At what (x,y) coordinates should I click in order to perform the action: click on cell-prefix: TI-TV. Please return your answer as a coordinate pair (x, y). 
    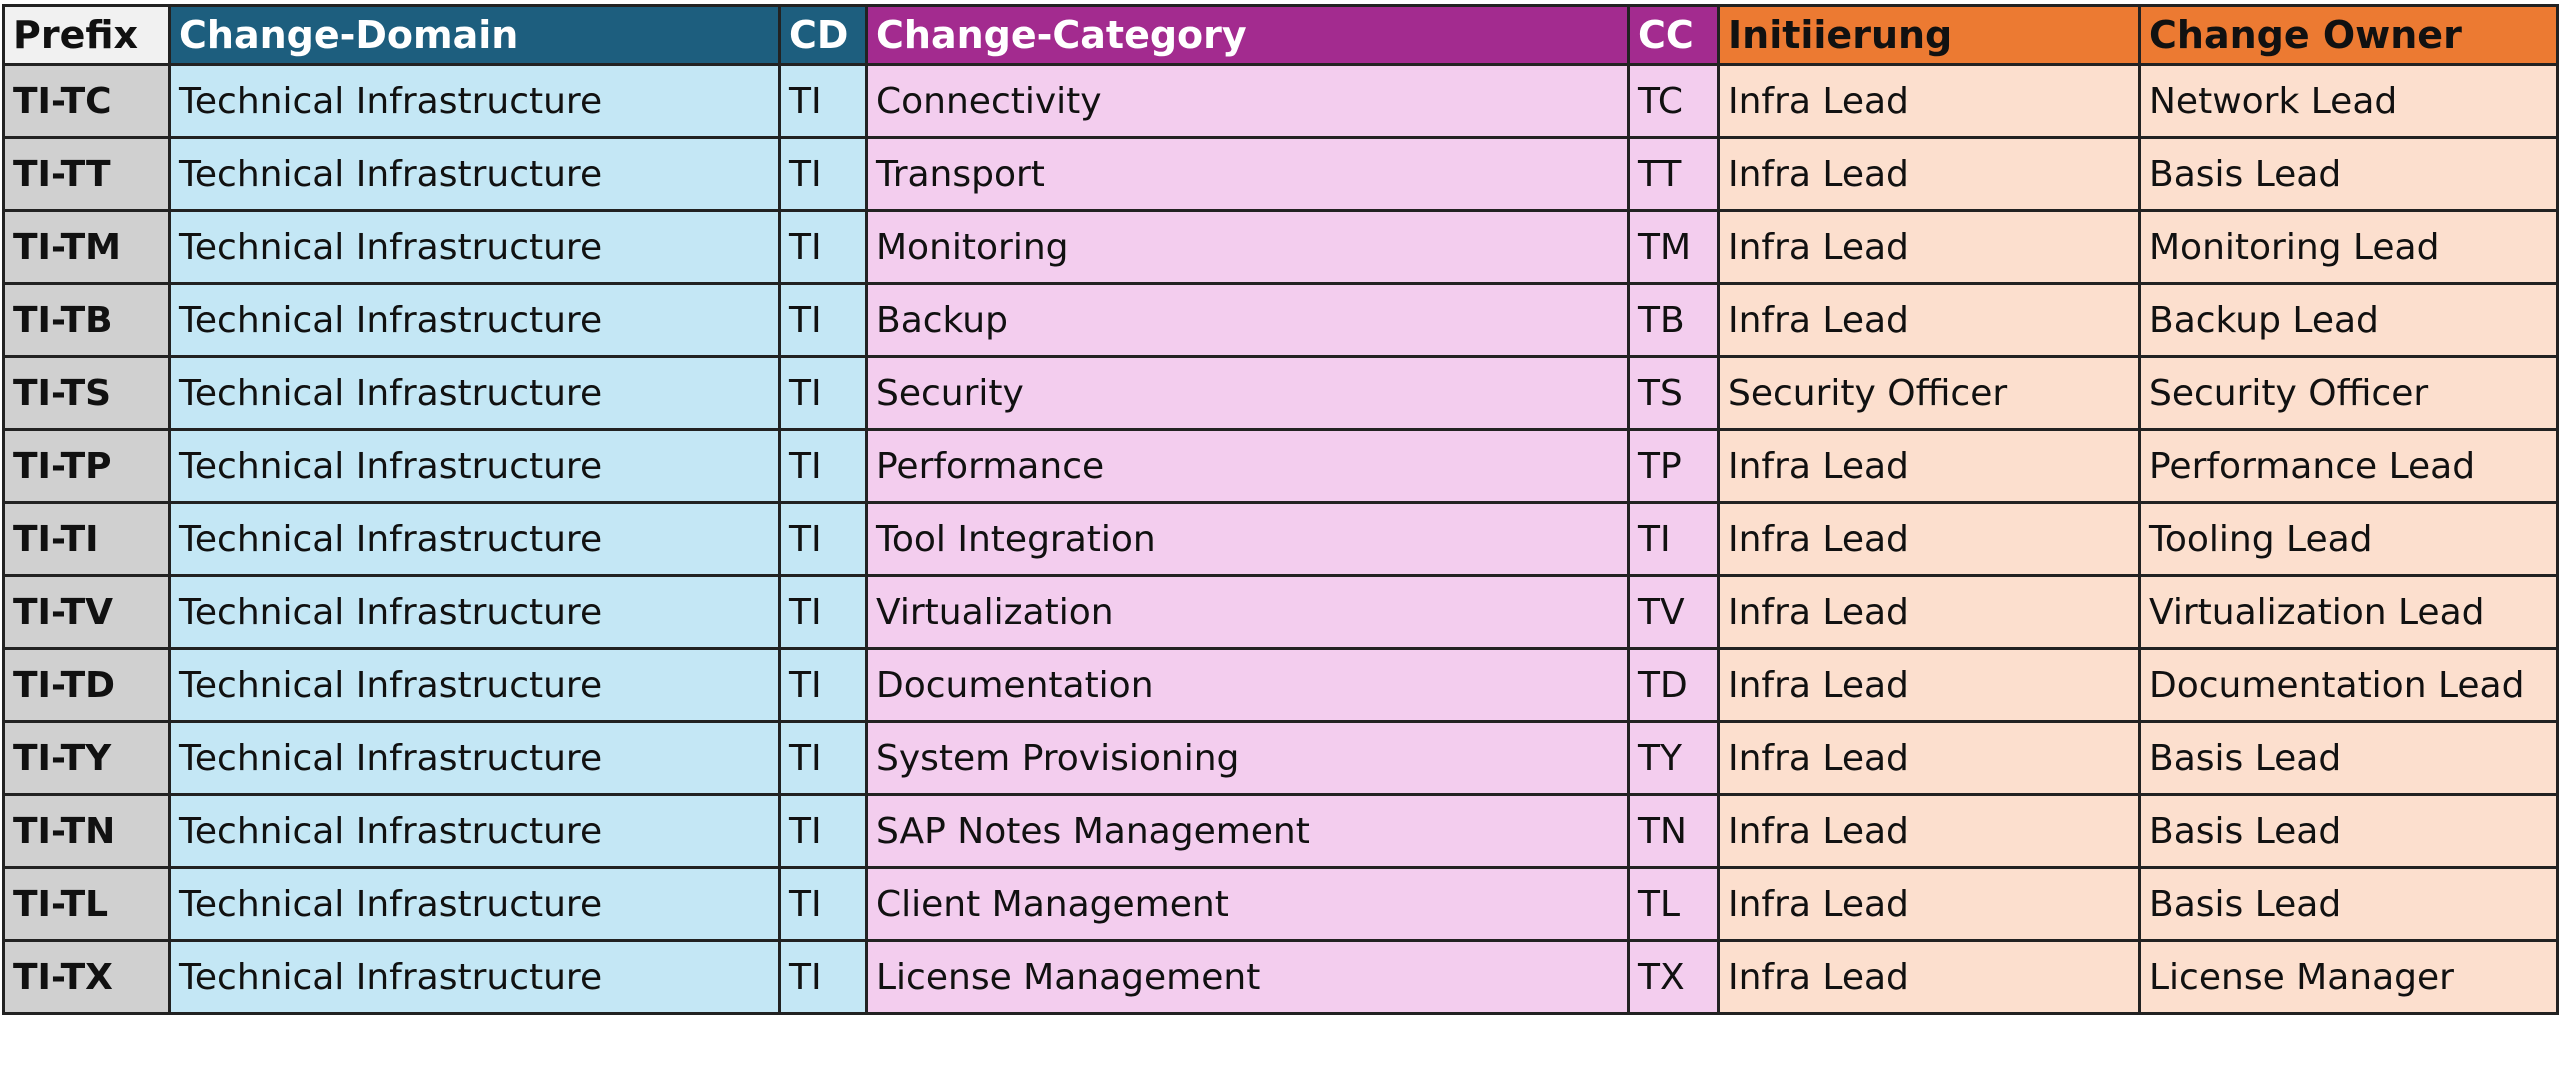
    Looking at the image, I should click on (86, 612).